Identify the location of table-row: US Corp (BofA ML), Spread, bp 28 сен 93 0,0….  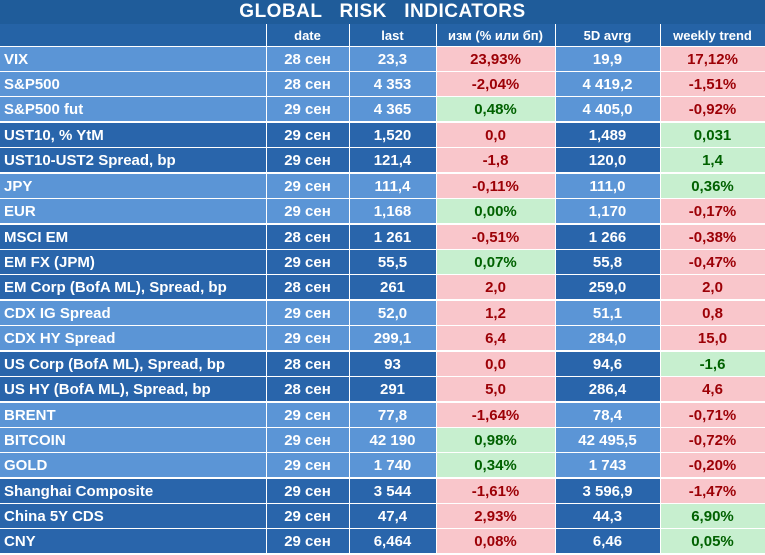
(382, 364).